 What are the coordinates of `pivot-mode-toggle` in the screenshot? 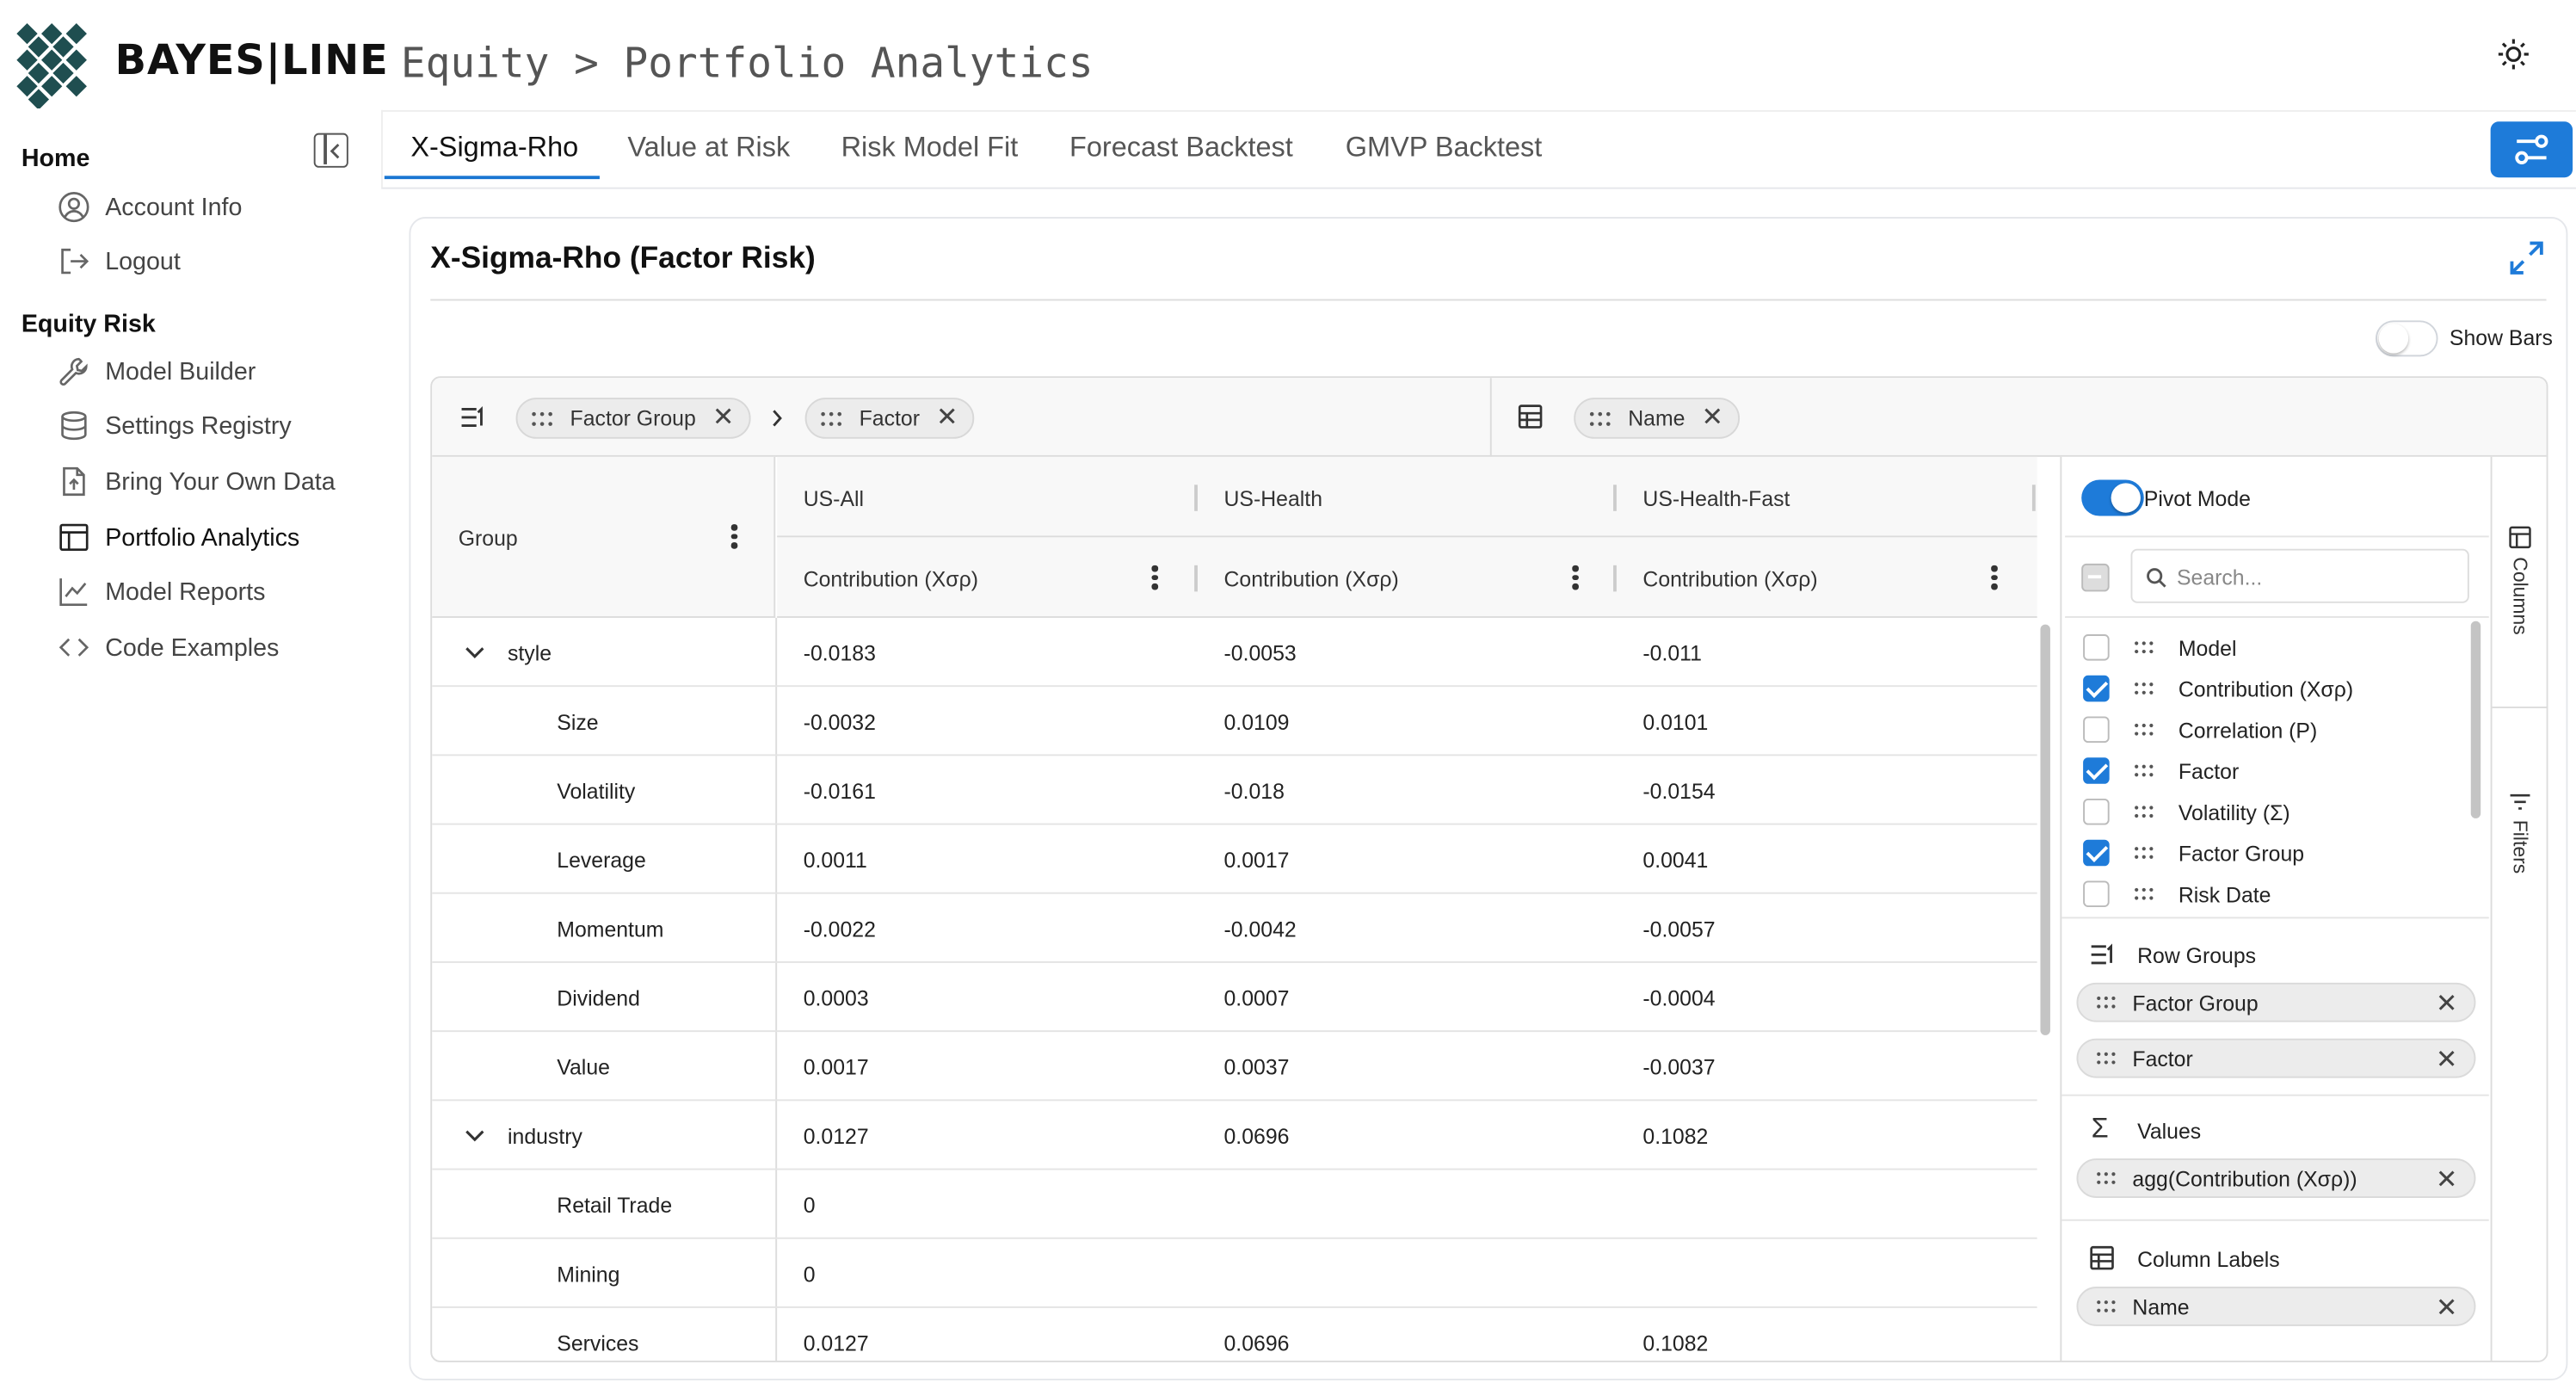 It's located at (2112, 498).